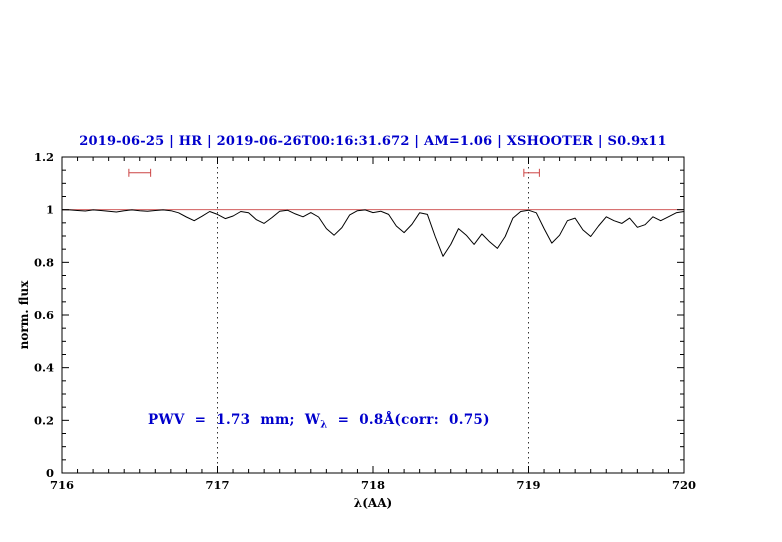  What do you see at coordinates (44, 420) in the screenshot?
I see `y-tick-label: 0.2` at bounding box center [44, 420].